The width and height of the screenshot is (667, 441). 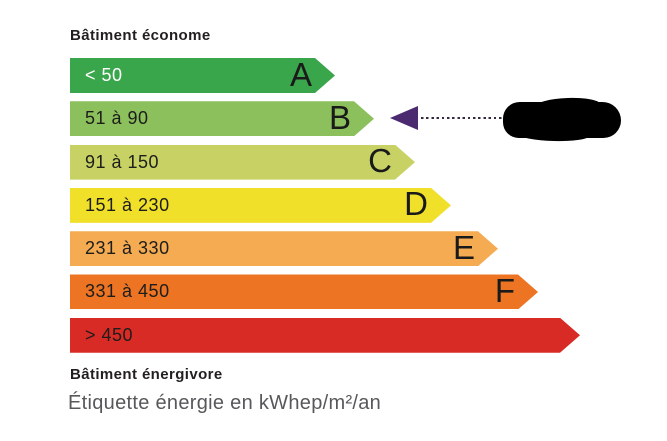 I want to click on energy-class-row: 151 à 230 D, so click(x=325, y=205).